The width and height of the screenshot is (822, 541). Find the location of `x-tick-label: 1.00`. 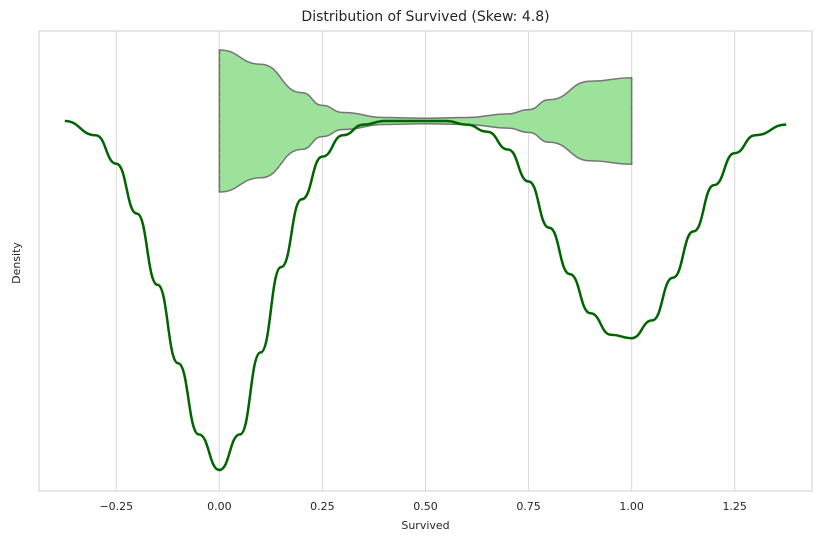

x-tick-label: 1.00 is located at coordinates (631, 506).